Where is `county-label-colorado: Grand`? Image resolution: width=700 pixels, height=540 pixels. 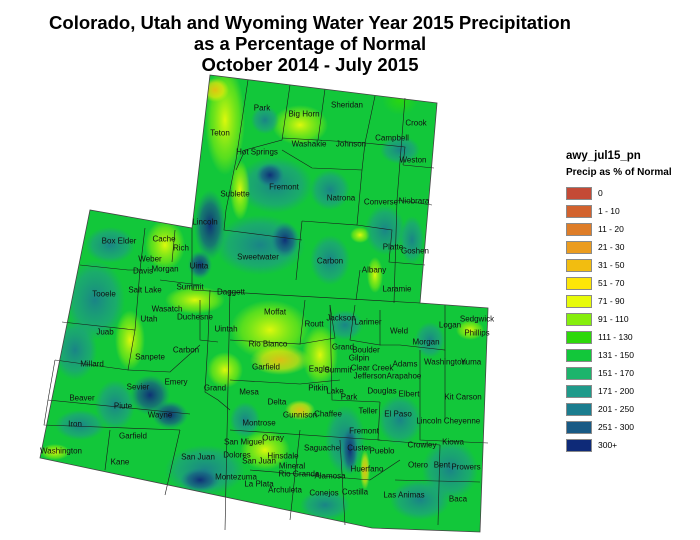
county-label-colorado: Grand is located at coordinates (343, 347).